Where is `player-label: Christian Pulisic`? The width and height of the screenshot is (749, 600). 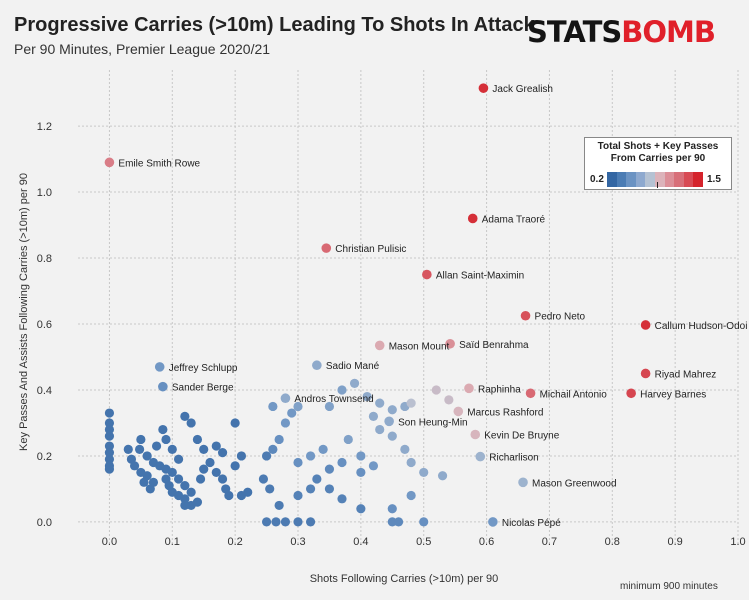
player-label: Christian Pulisic is located at coordinates (370, 249).